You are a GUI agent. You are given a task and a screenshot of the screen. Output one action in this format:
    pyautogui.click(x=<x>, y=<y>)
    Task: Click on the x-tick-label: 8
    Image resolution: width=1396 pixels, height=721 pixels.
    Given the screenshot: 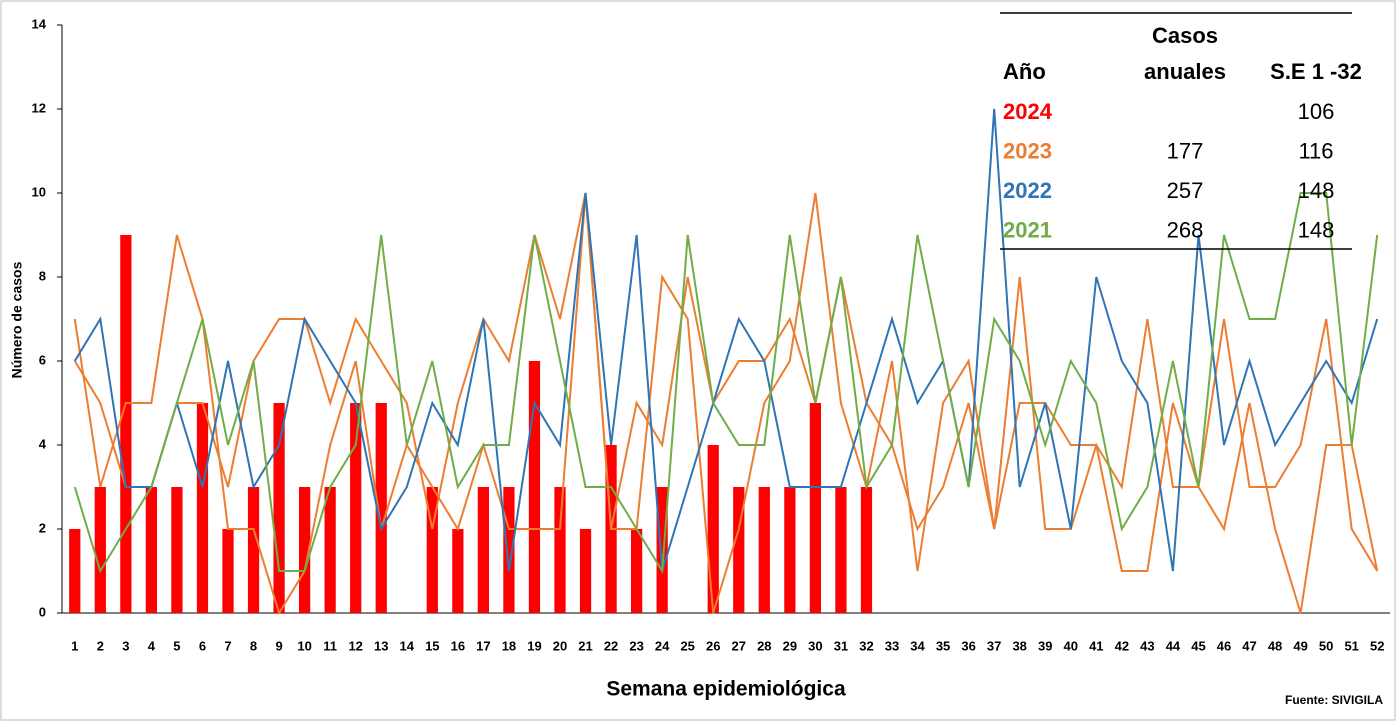 What is the action you would take?
    pyautogui.click(x=253, y=645)
    